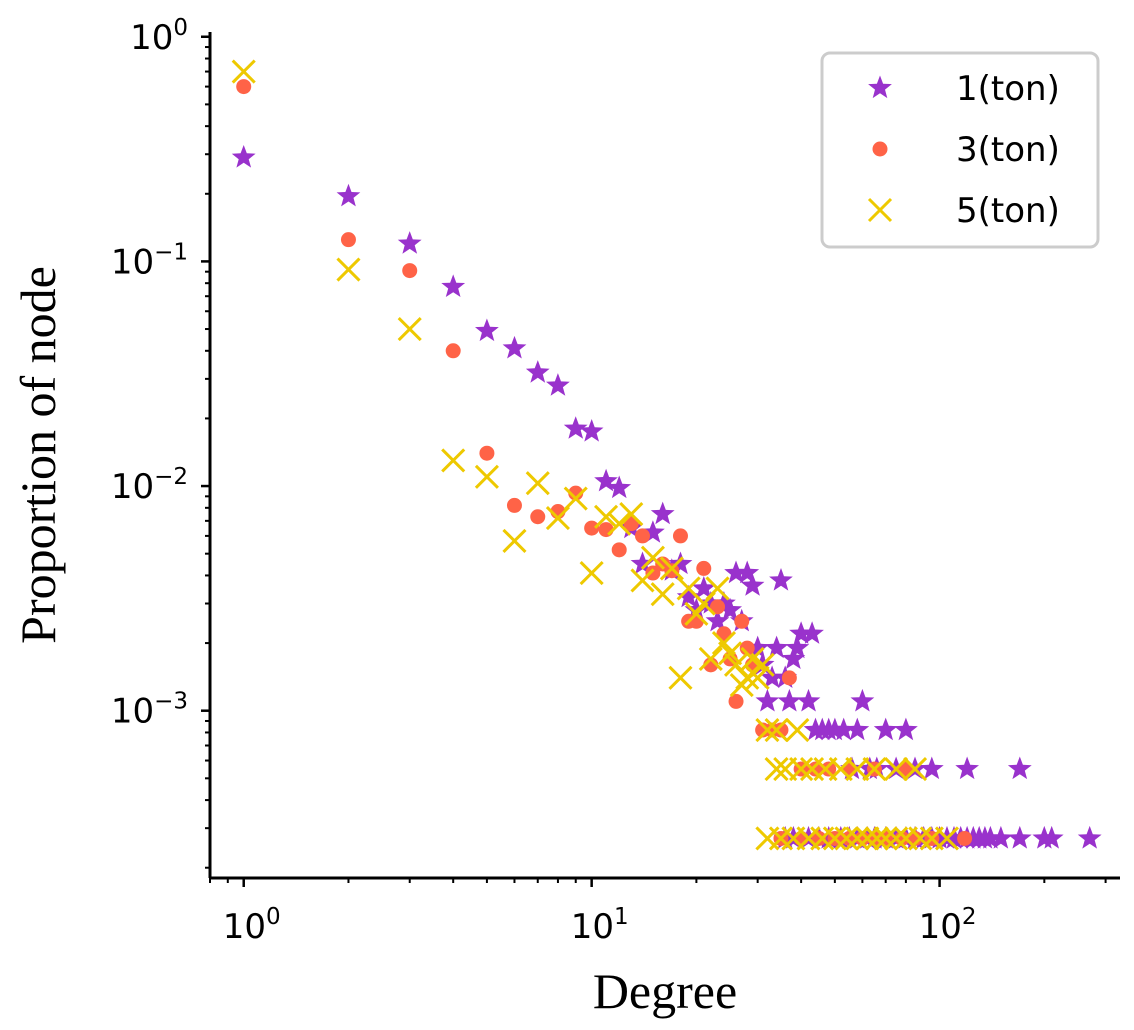 The height and width of the screenshot is (1030, 1134). Describe the element at coordinates (149, 485) in the screenshot. I see `y-tick-label: 10⁻²` at that location.